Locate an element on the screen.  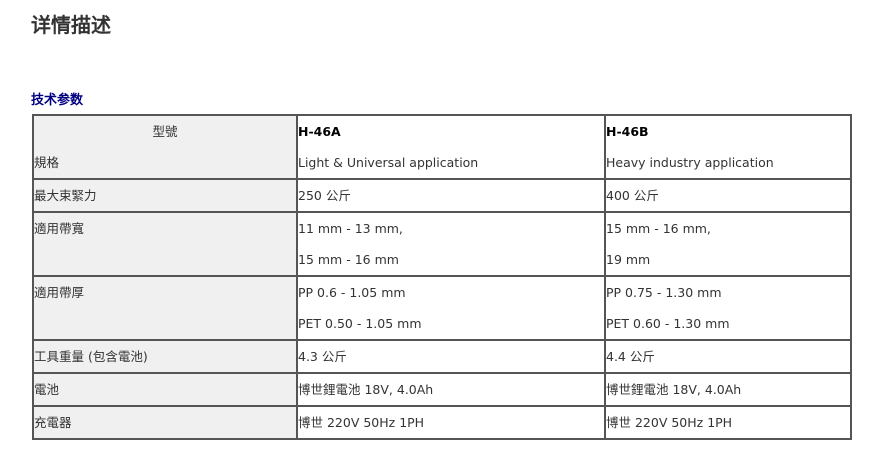
row-value-b: 19 mm is located at coordinates (628, 259).